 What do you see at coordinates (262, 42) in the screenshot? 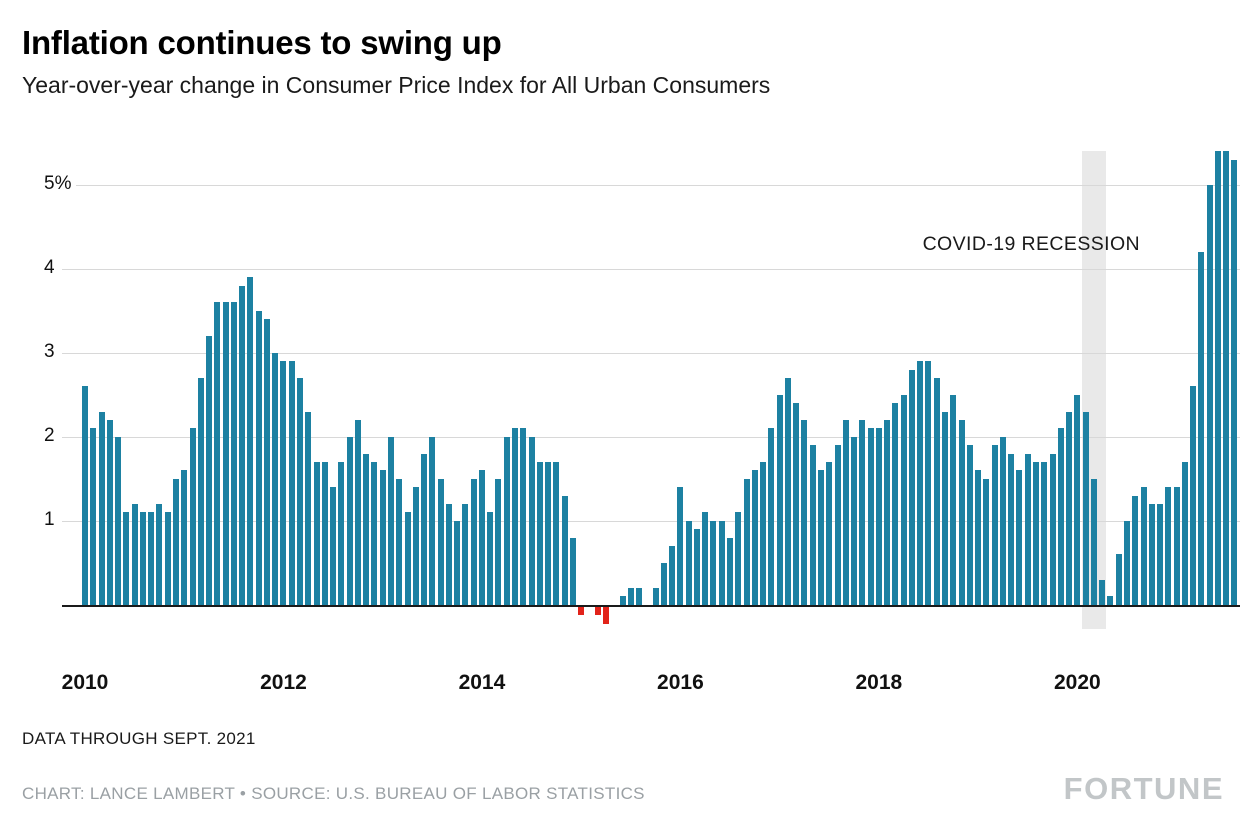
I see `chart-title: Inflation continues to swing up` at bounding box center [262, 42].